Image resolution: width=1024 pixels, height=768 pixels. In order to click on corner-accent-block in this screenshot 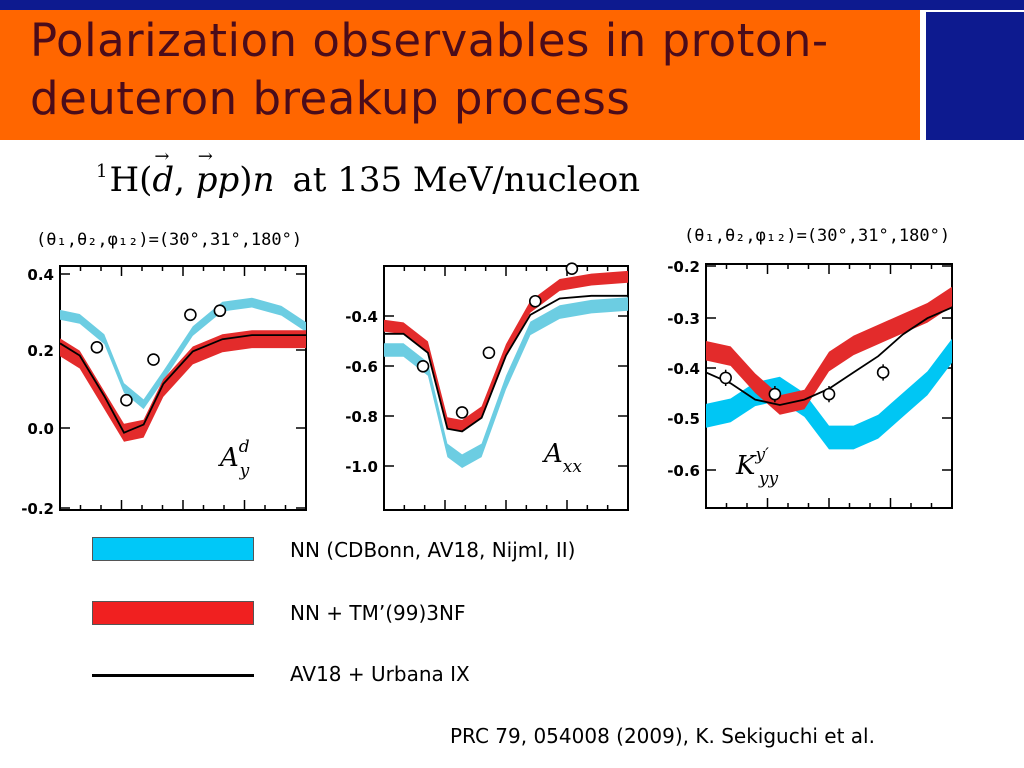, I will do `click(975, 76)`.